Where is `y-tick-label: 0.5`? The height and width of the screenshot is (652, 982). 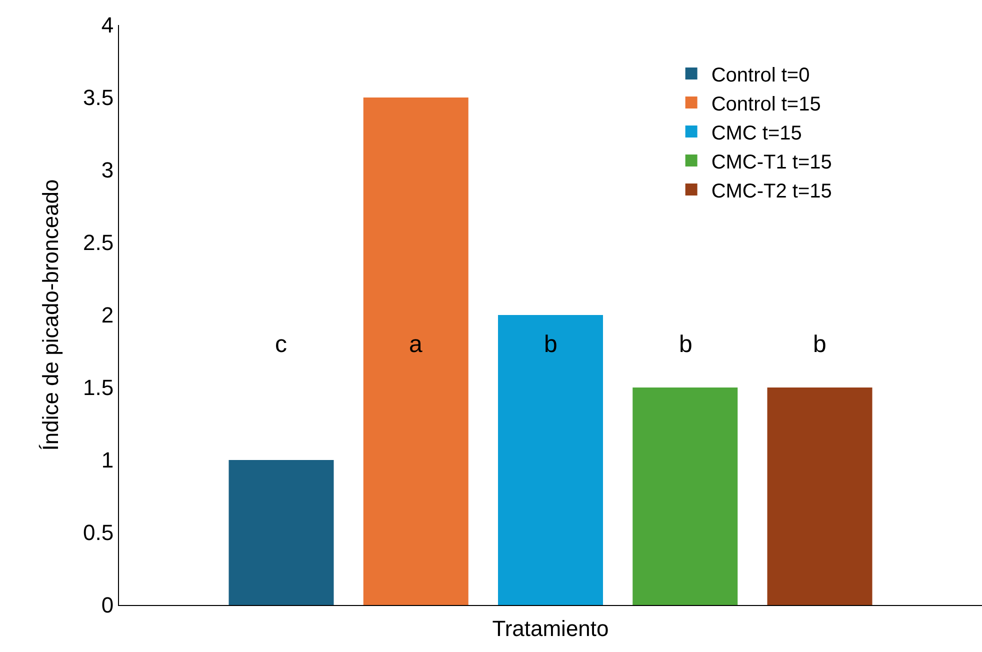
y-tick-label: 0.5 is located at coordinates (98, 533).